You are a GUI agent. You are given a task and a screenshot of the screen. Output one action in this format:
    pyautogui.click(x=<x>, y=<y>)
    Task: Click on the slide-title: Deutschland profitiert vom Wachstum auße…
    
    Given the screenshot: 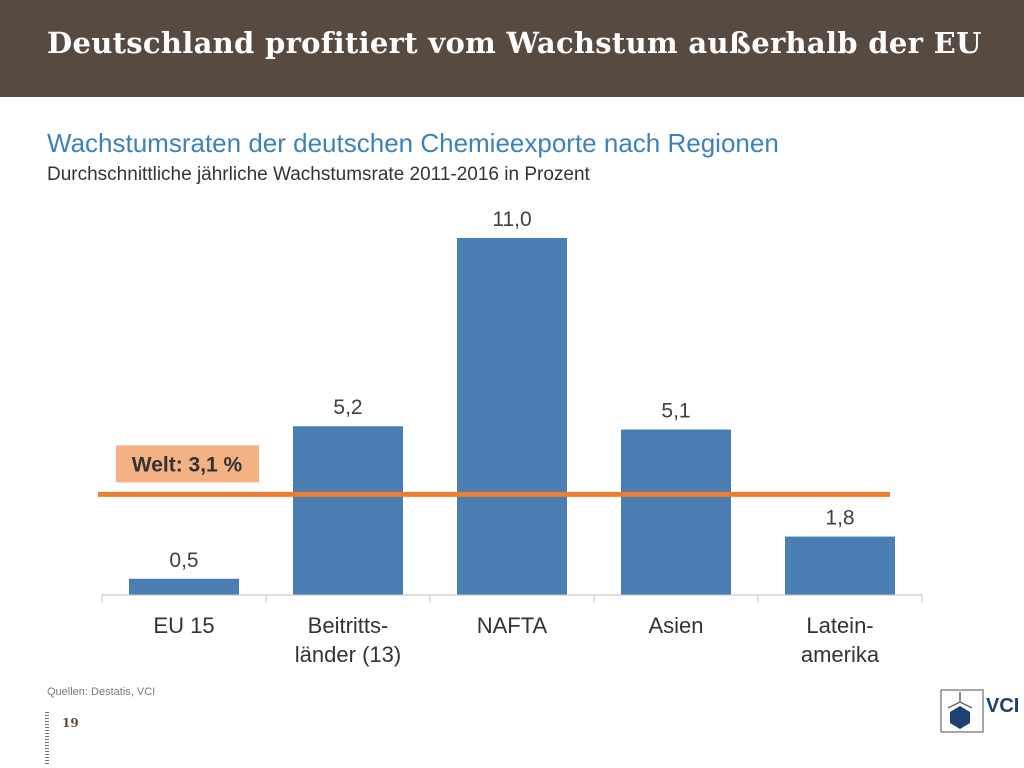 What is the action you would take?
    pyautogui.click(x=514, y=43)
    